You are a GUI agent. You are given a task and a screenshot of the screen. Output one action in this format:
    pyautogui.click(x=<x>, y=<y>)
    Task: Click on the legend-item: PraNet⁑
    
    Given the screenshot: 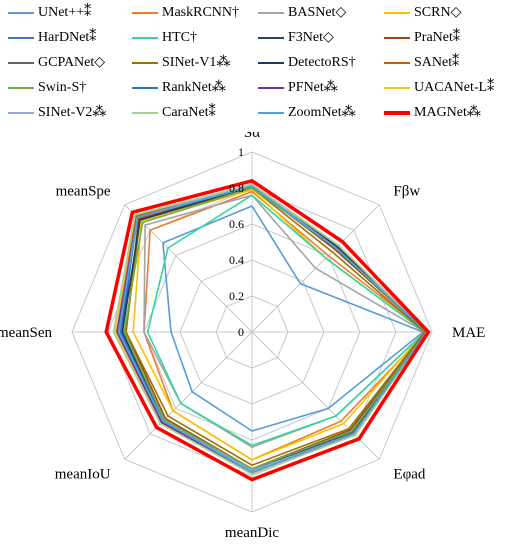 What is the action you would take?
    pyautogui.click(x=422, y=38)
    